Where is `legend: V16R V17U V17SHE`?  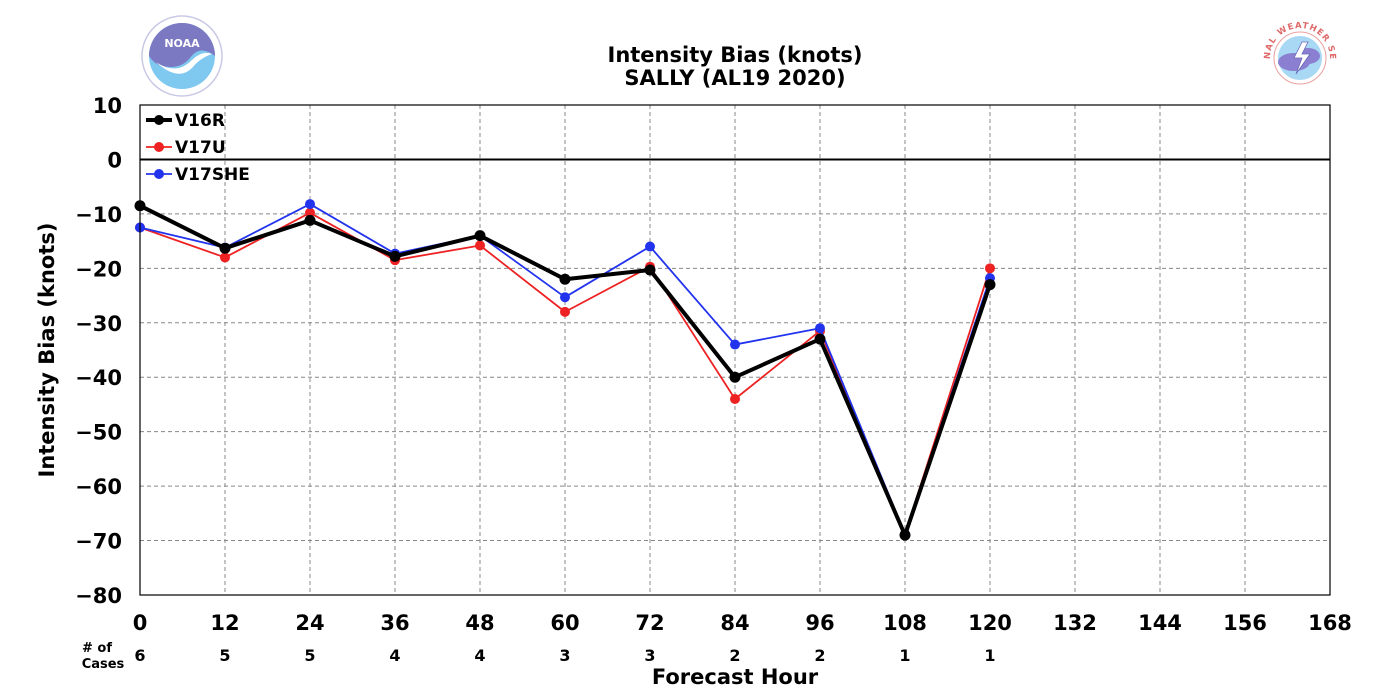
legend: V16R V17U V17SHE is located at coordinates (198, 148).